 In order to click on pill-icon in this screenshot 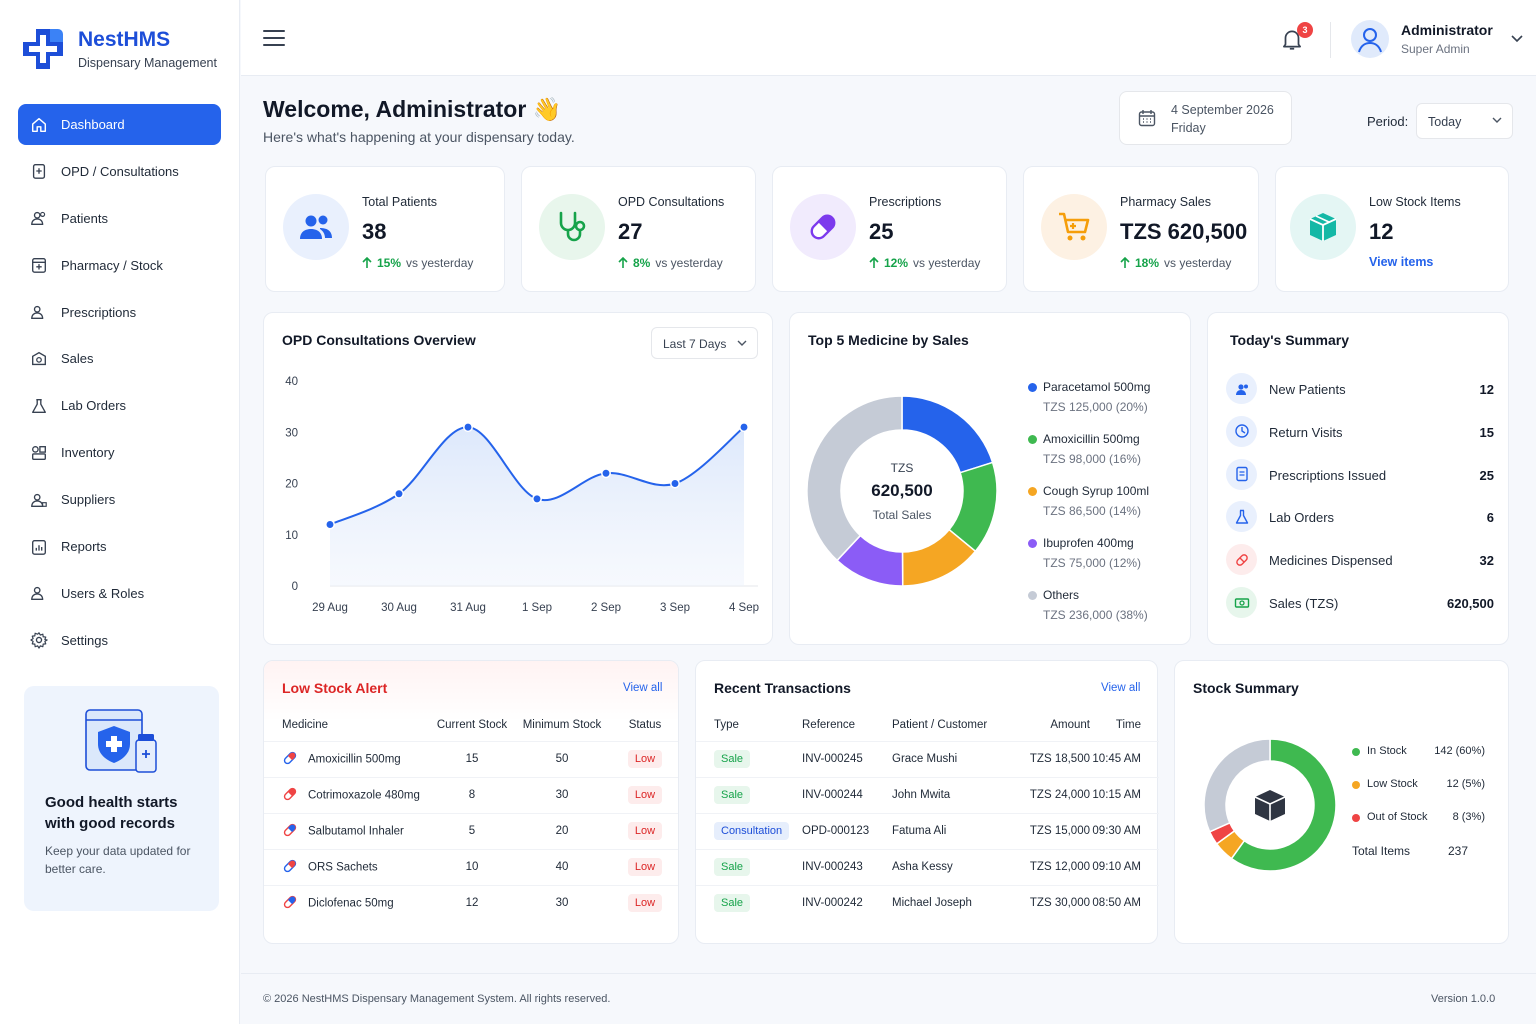, I will do `click(290, 831)`.